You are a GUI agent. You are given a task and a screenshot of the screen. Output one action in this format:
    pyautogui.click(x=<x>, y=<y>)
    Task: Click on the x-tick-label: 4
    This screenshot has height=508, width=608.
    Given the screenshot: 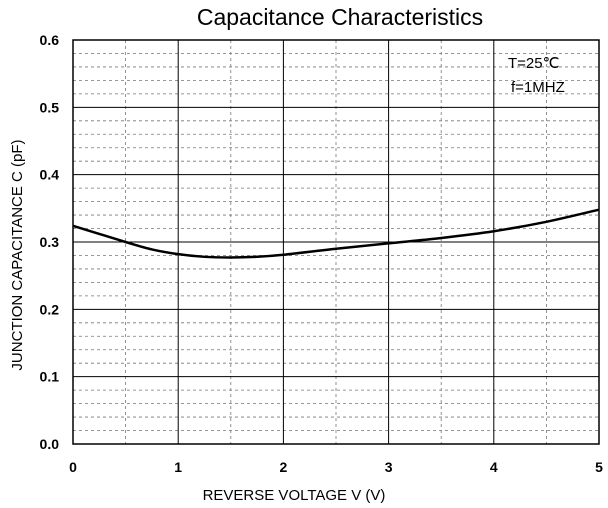 What is the action you would take?
    pyautogui.click(x=494, y=467)
    